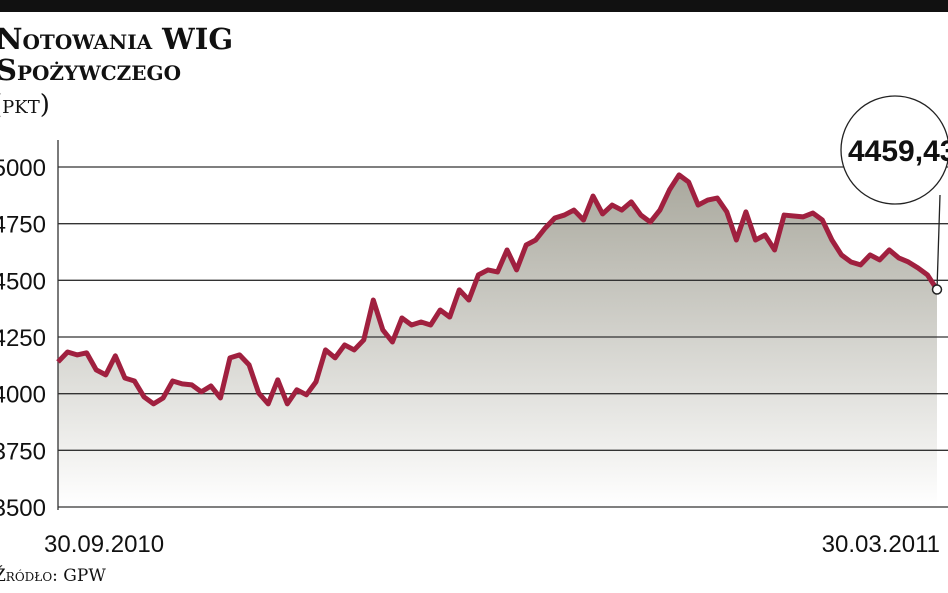 This screenshot has width=948, height=593. Describe the element at coordinates (938, 242) in the screenshot. I see `callout-line` at that location.